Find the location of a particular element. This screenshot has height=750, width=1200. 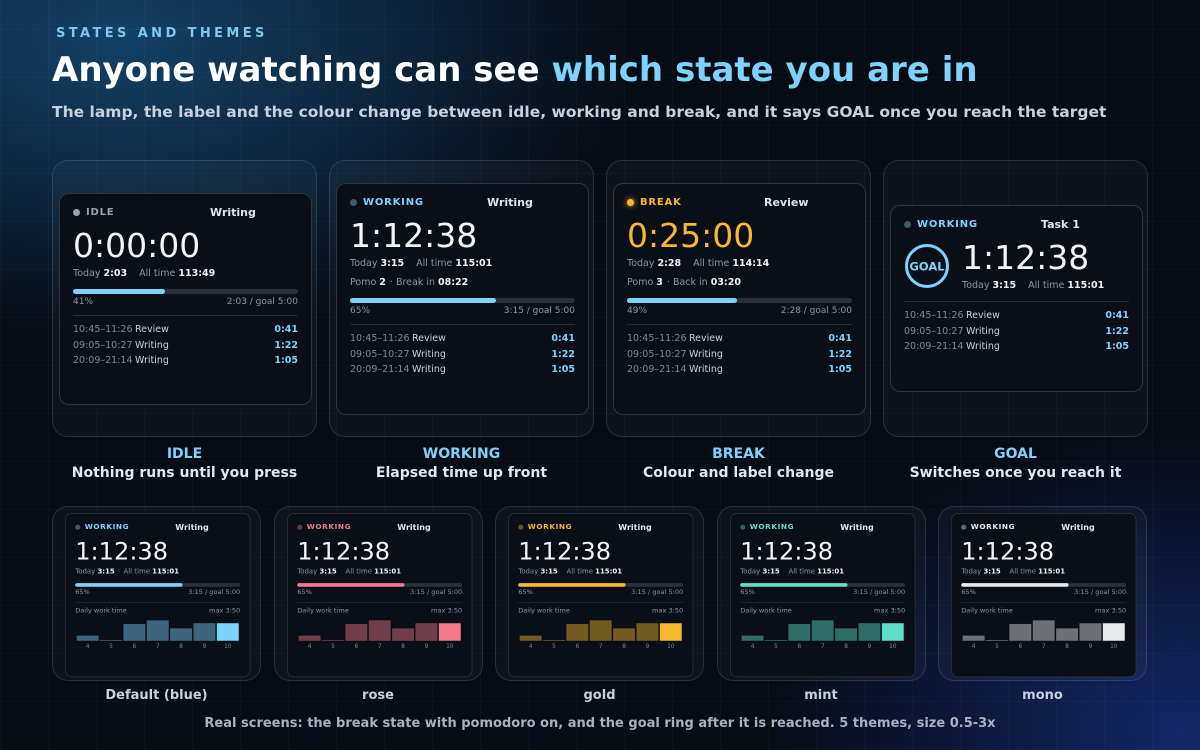

today-value: 2:28 is located at coordinates (669, 263).